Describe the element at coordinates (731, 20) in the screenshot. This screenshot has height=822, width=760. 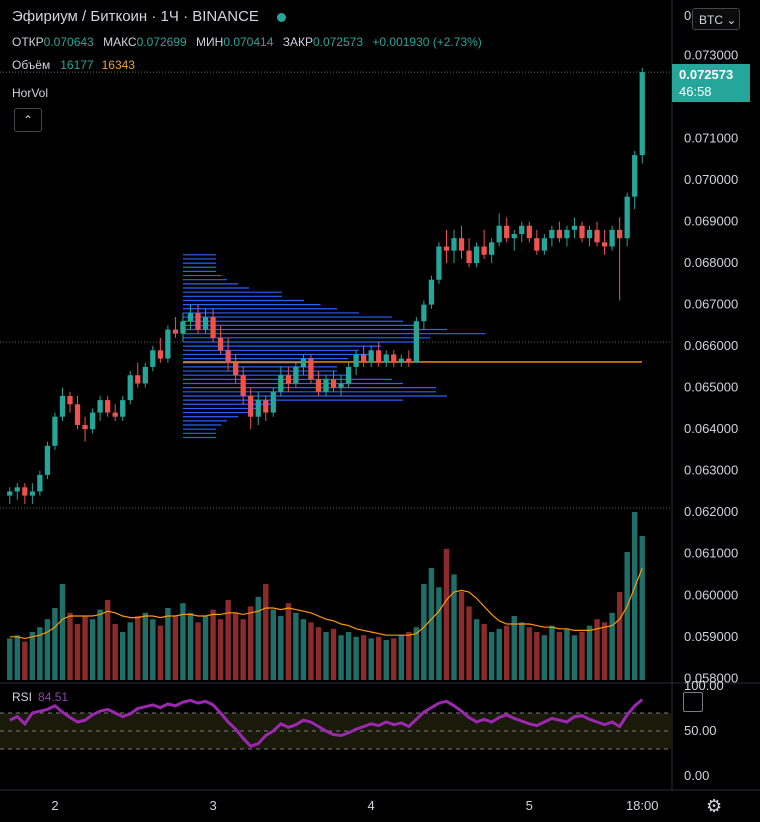
I see `chevron-down-icon: ⌄` at that location.